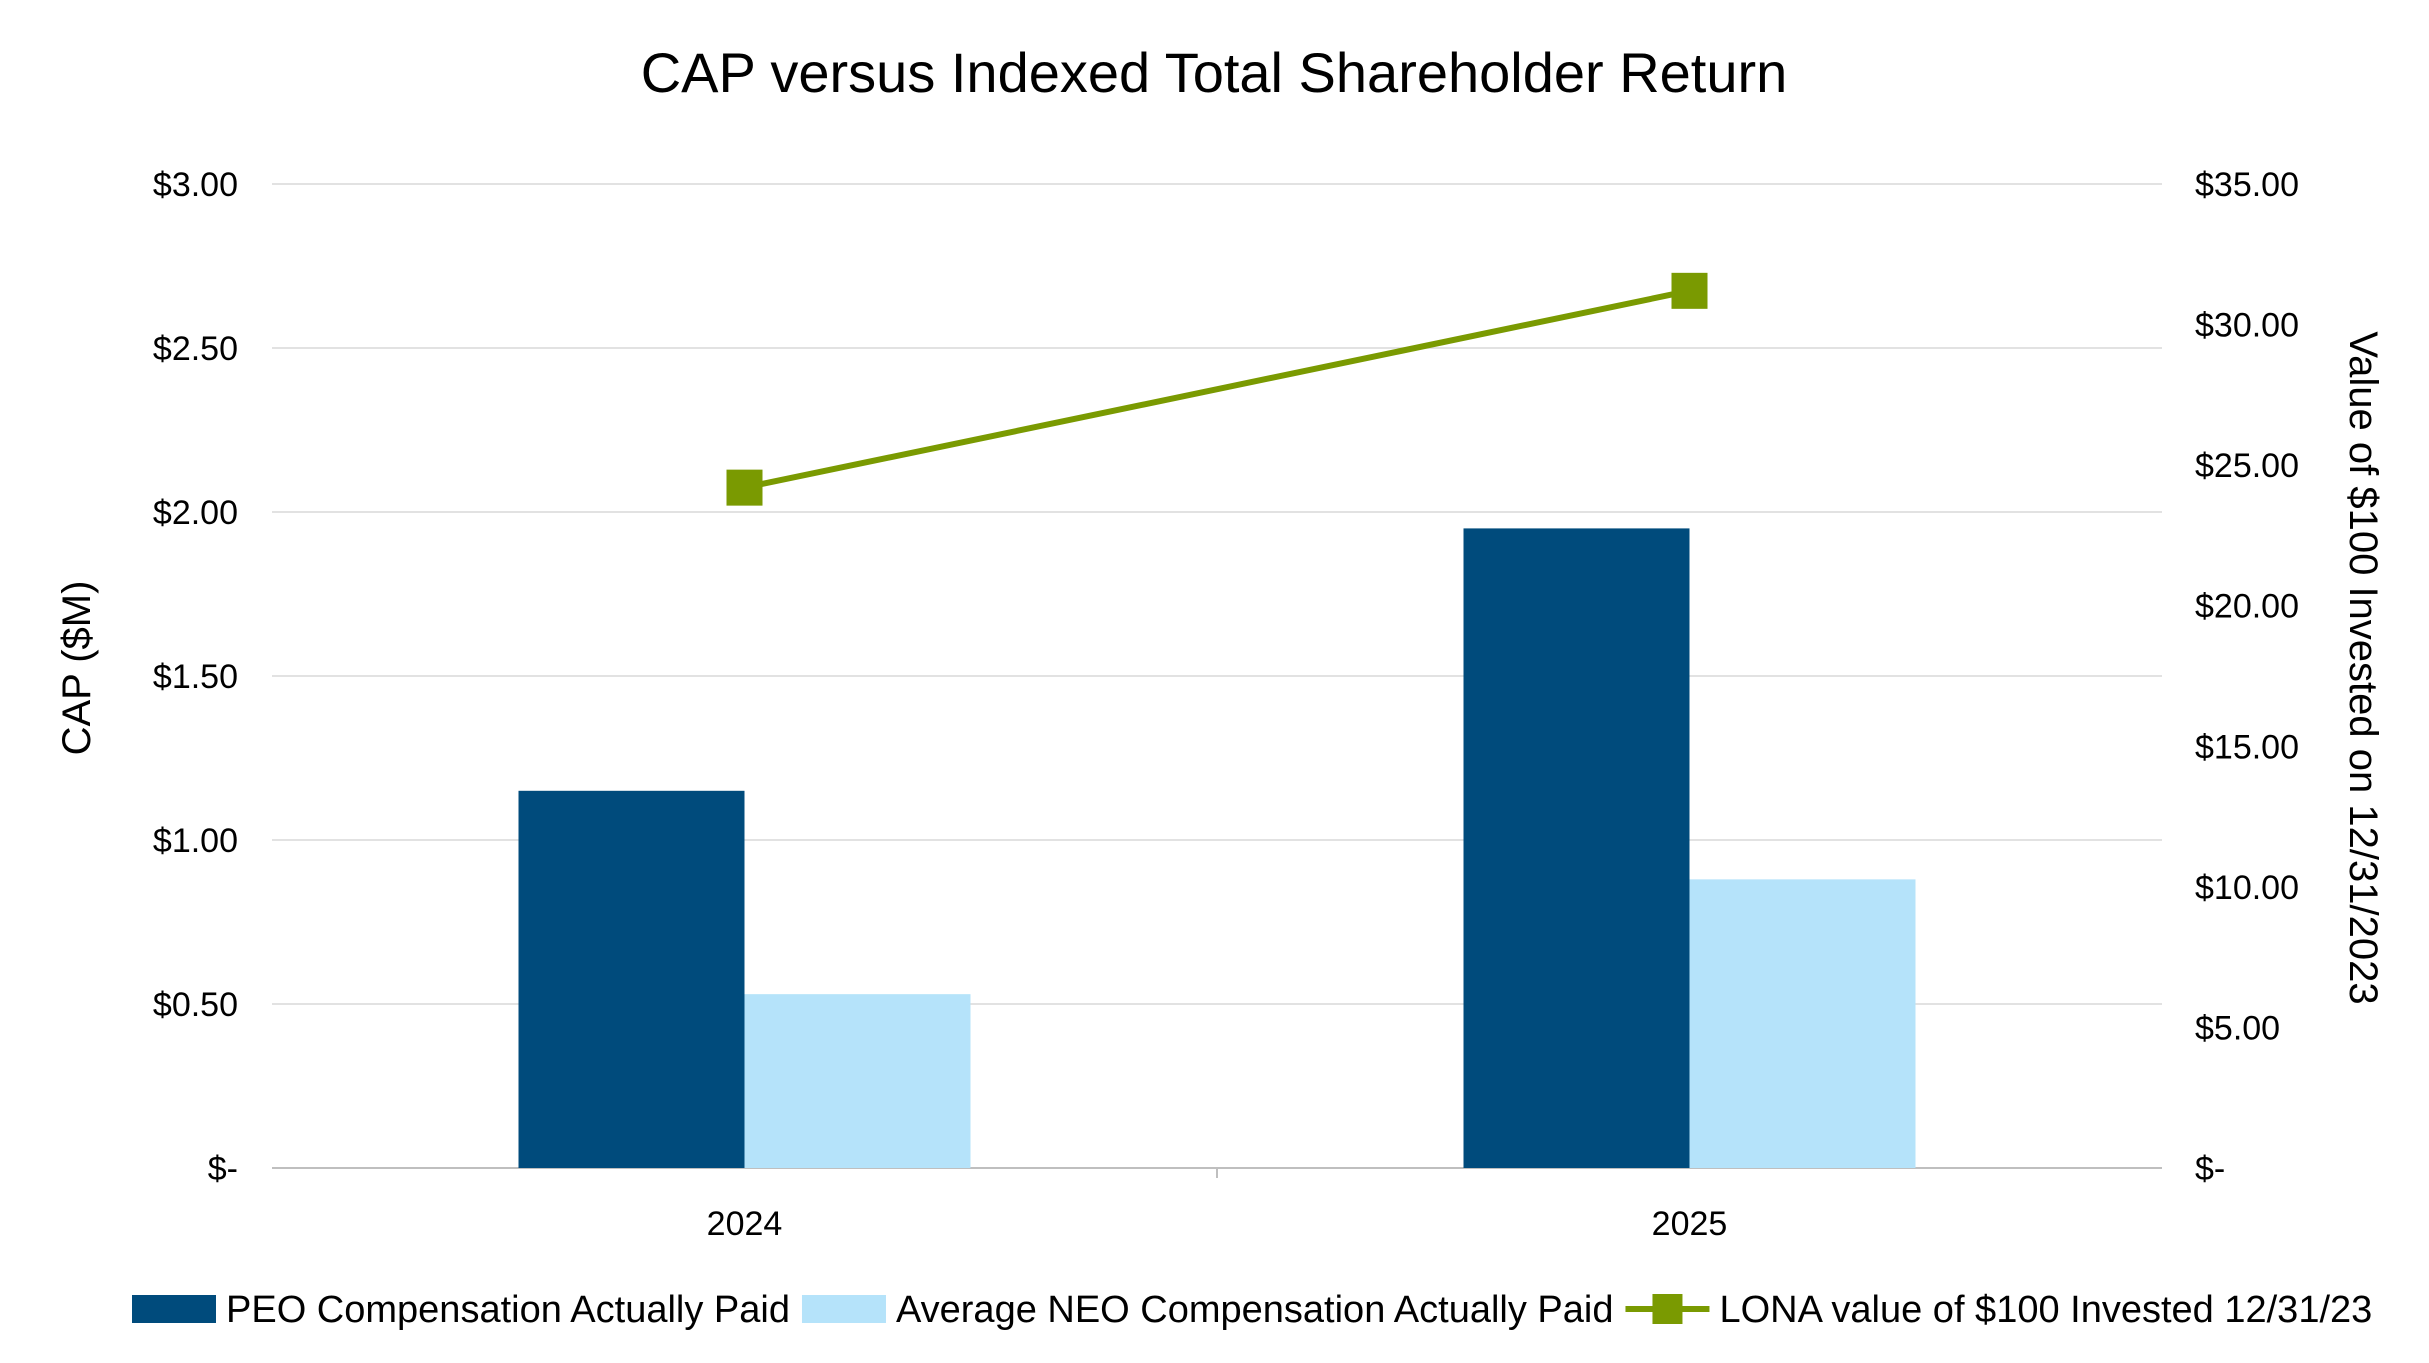 Image resolution: width=2429 pixels, height=1363 pixels. Describe the element at coordinates (1667, 1309) in the screenshot. I see `legend-key-marker` at that location.